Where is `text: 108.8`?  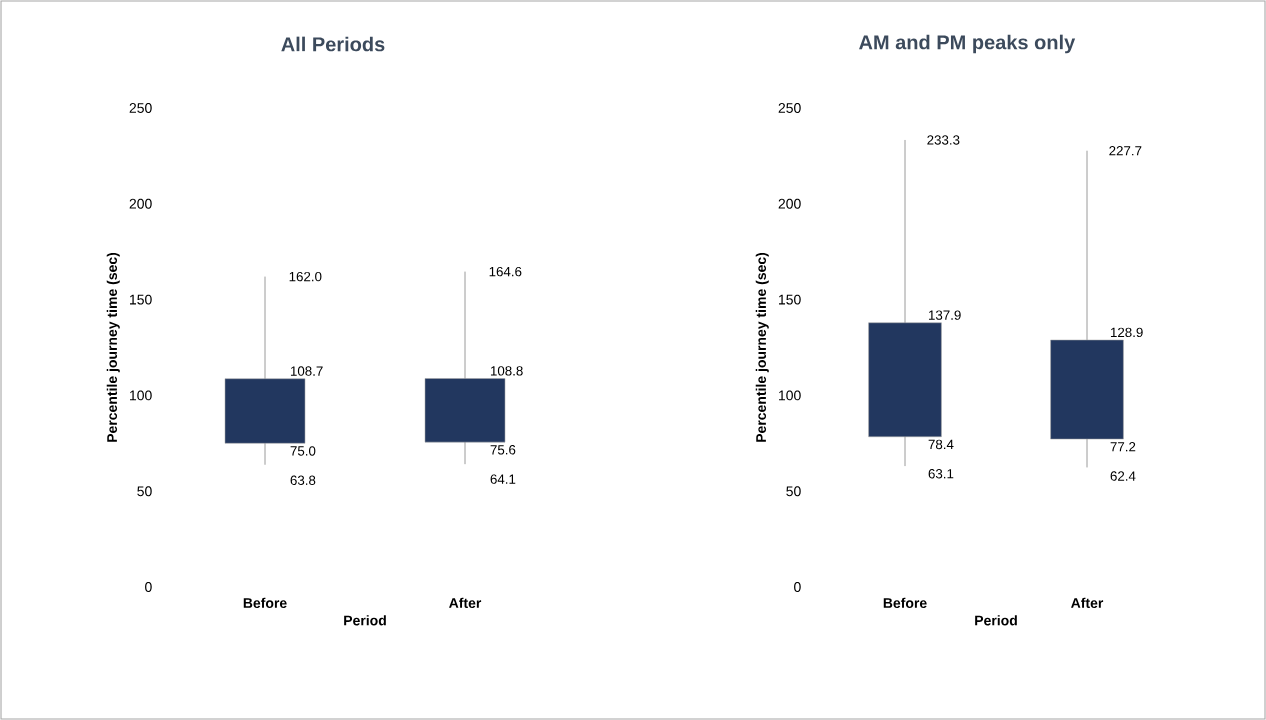 text: 108.8 is located at coordinates (506, 371).